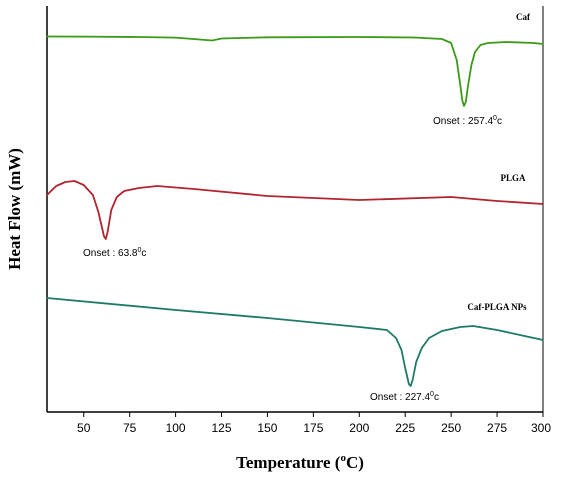 The width and height of the screenshot is (561, 480). I want to click on y-axis-title: Heat Flow (mW), so click(14, 209).